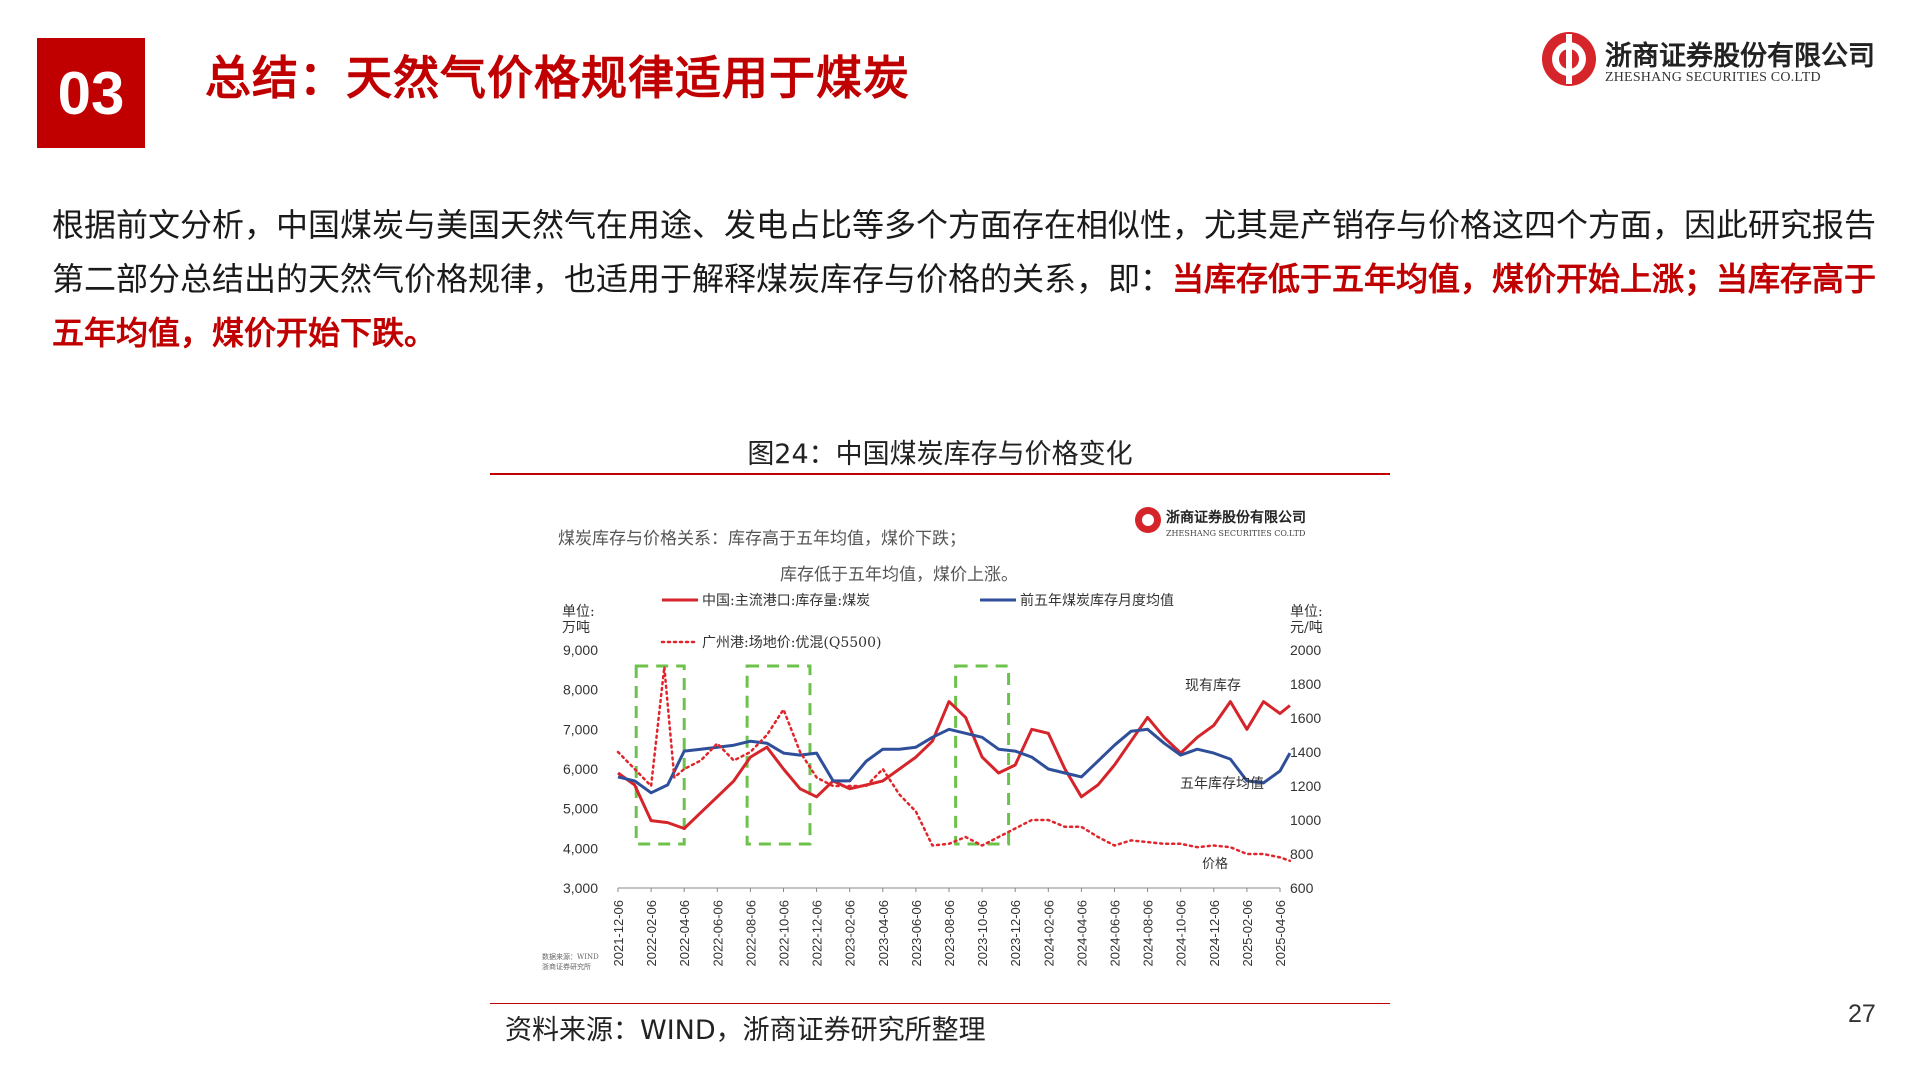 This screenshot has height=1080, width=1920. I want to click on page-number: 27, so click(1862, 1014).